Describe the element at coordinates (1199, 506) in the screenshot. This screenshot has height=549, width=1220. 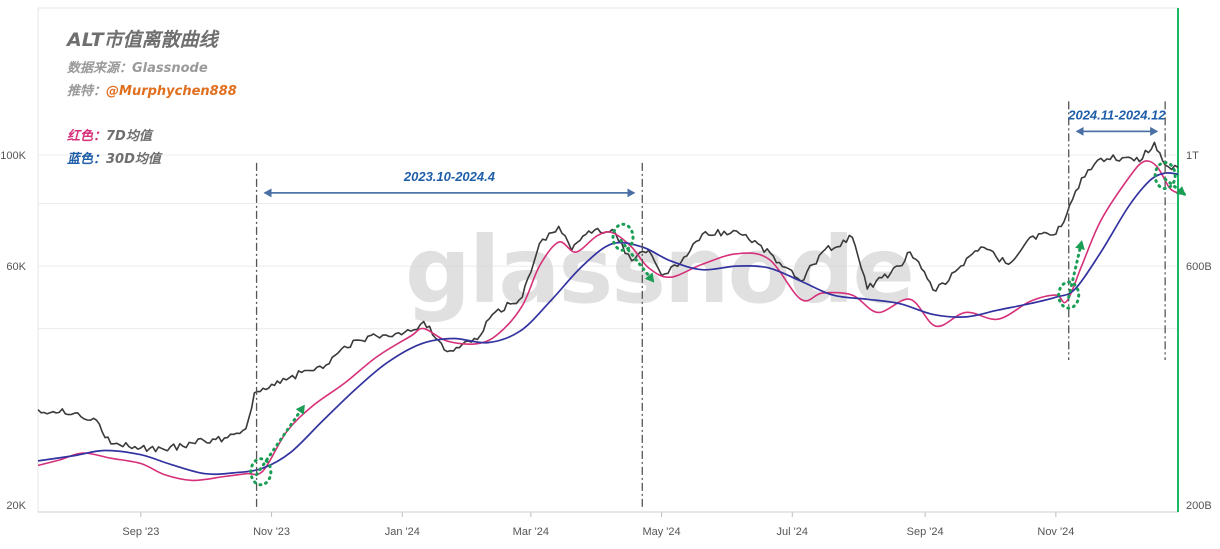
I see `y-right-tick-label: 200B` at that location.